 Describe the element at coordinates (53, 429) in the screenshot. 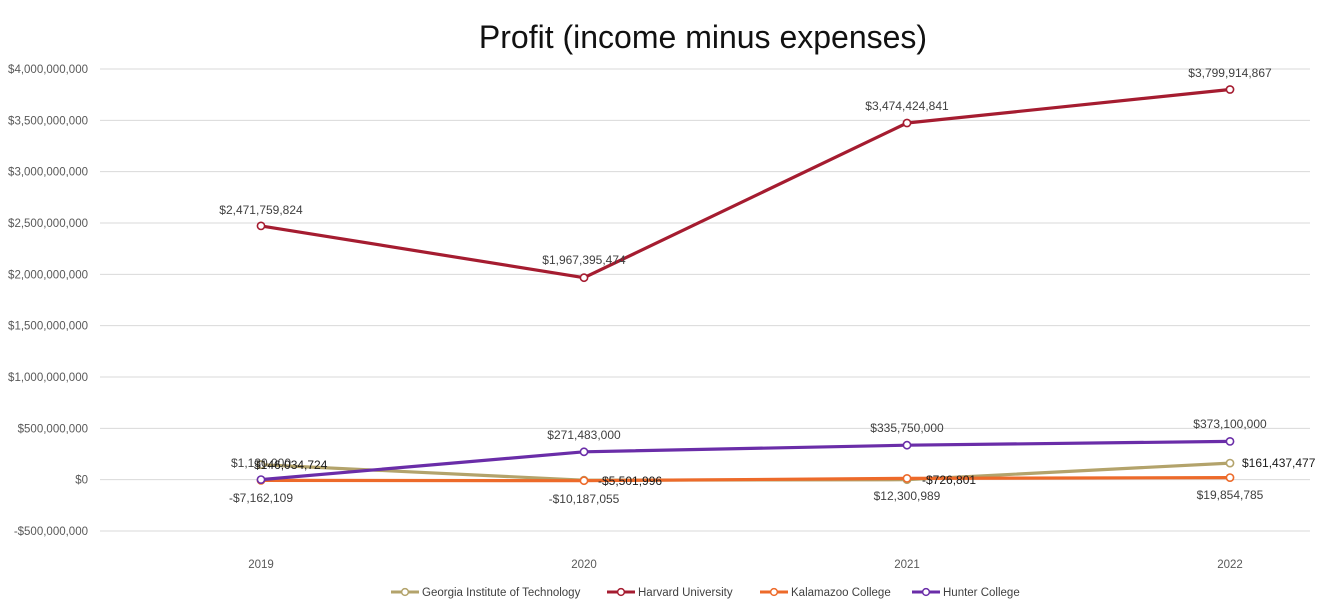

I see `y-tick-label: $500,000,000` at that location.